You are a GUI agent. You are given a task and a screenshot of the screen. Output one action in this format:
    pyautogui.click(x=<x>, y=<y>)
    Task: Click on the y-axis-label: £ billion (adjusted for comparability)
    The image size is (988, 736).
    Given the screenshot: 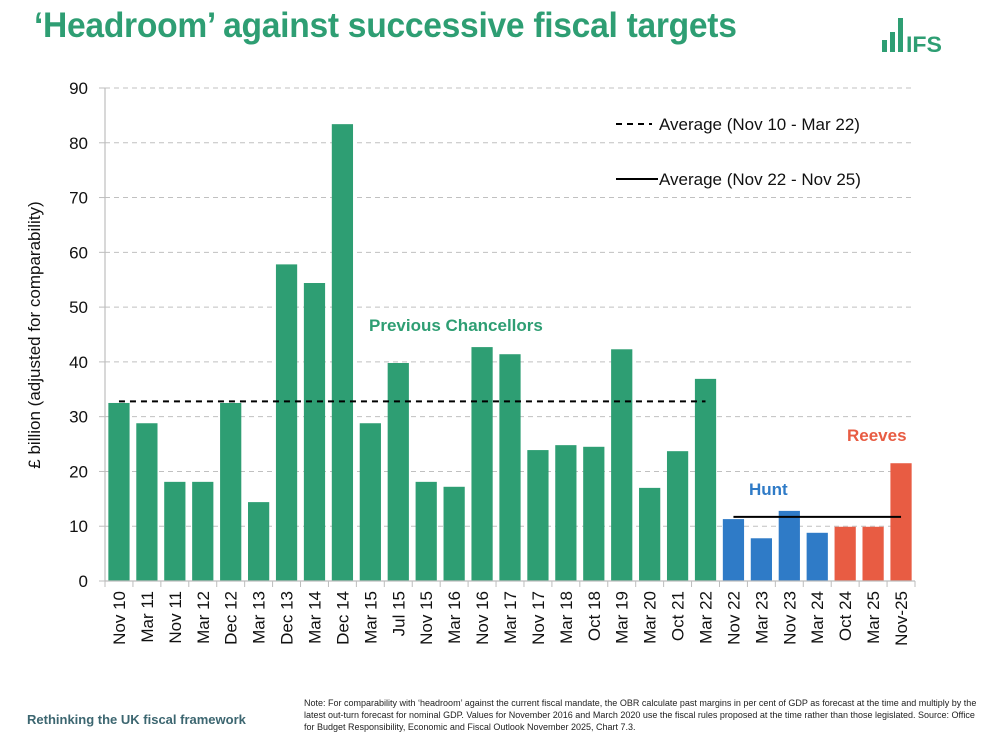 What is the action you would take?
    pyautogui.click(x=34, y=334)
    